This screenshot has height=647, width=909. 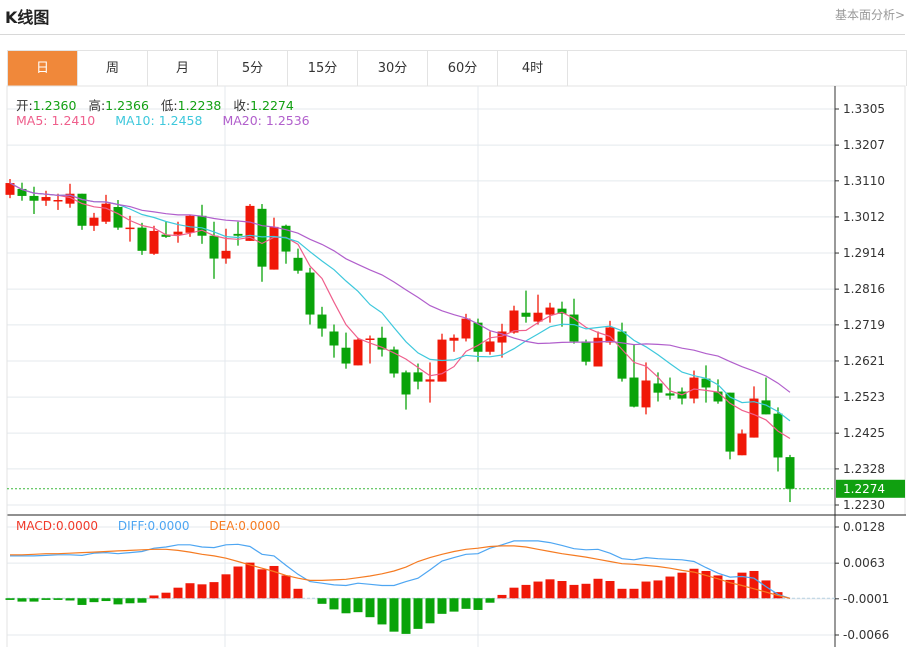 What do you see at coordinates (171, 120) in the screenshot?
I see `ma-legend: MA5: 1.2410 MA10: 1.2458 MA20: 1.2536` at bounding box center [171, 120].